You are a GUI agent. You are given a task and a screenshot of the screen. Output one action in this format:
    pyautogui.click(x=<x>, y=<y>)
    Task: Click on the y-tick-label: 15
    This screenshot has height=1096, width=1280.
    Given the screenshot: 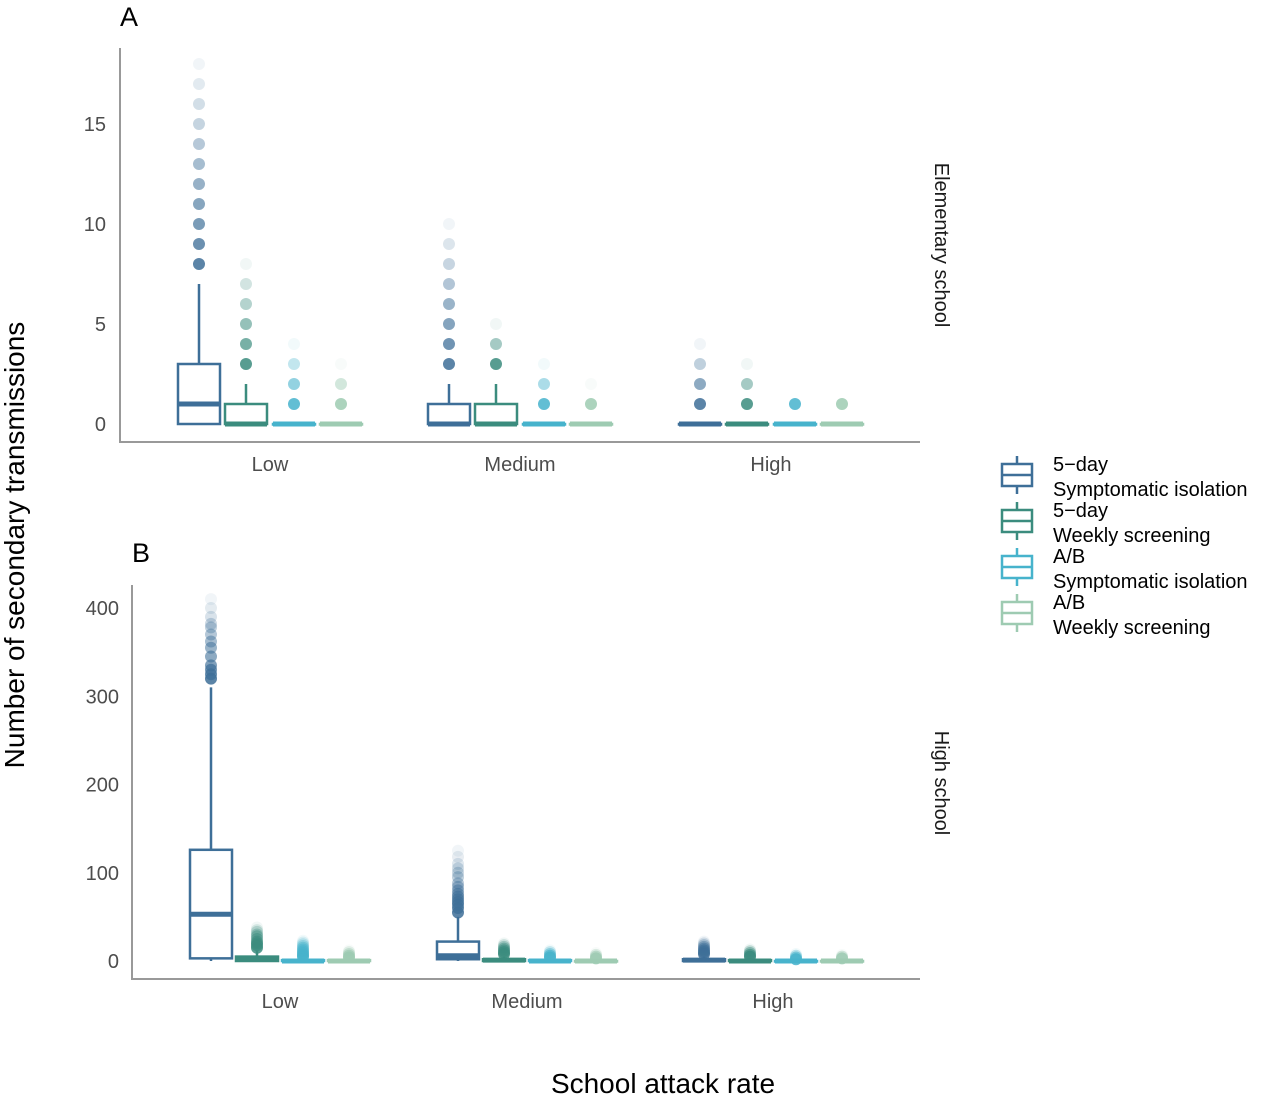 What is the action you would take?
    pyautogui.click(x=95, y=125)
    